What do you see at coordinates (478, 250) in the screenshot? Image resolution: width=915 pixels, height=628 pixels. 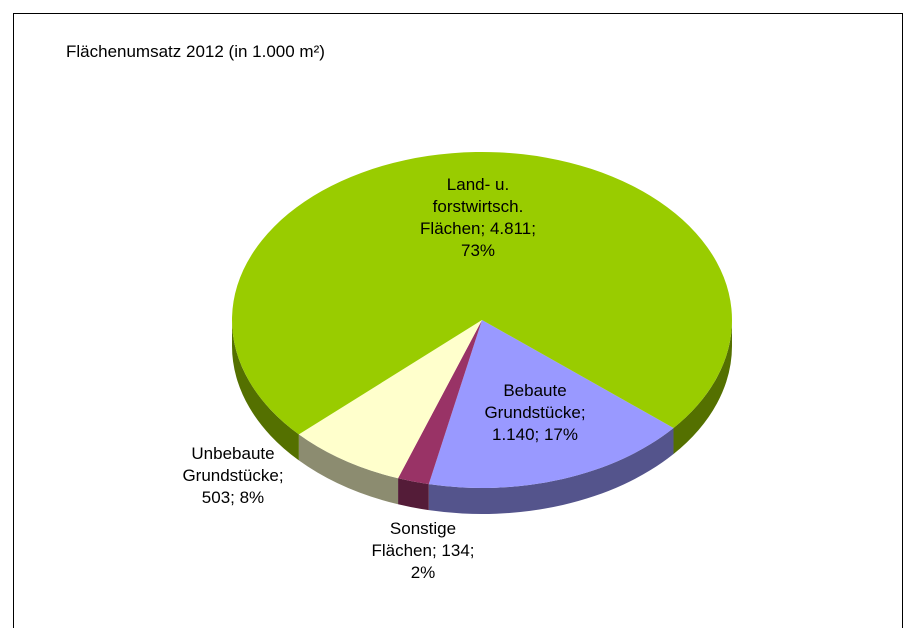 I see `data-label-line: 73%` at bounding box center [478, 250].